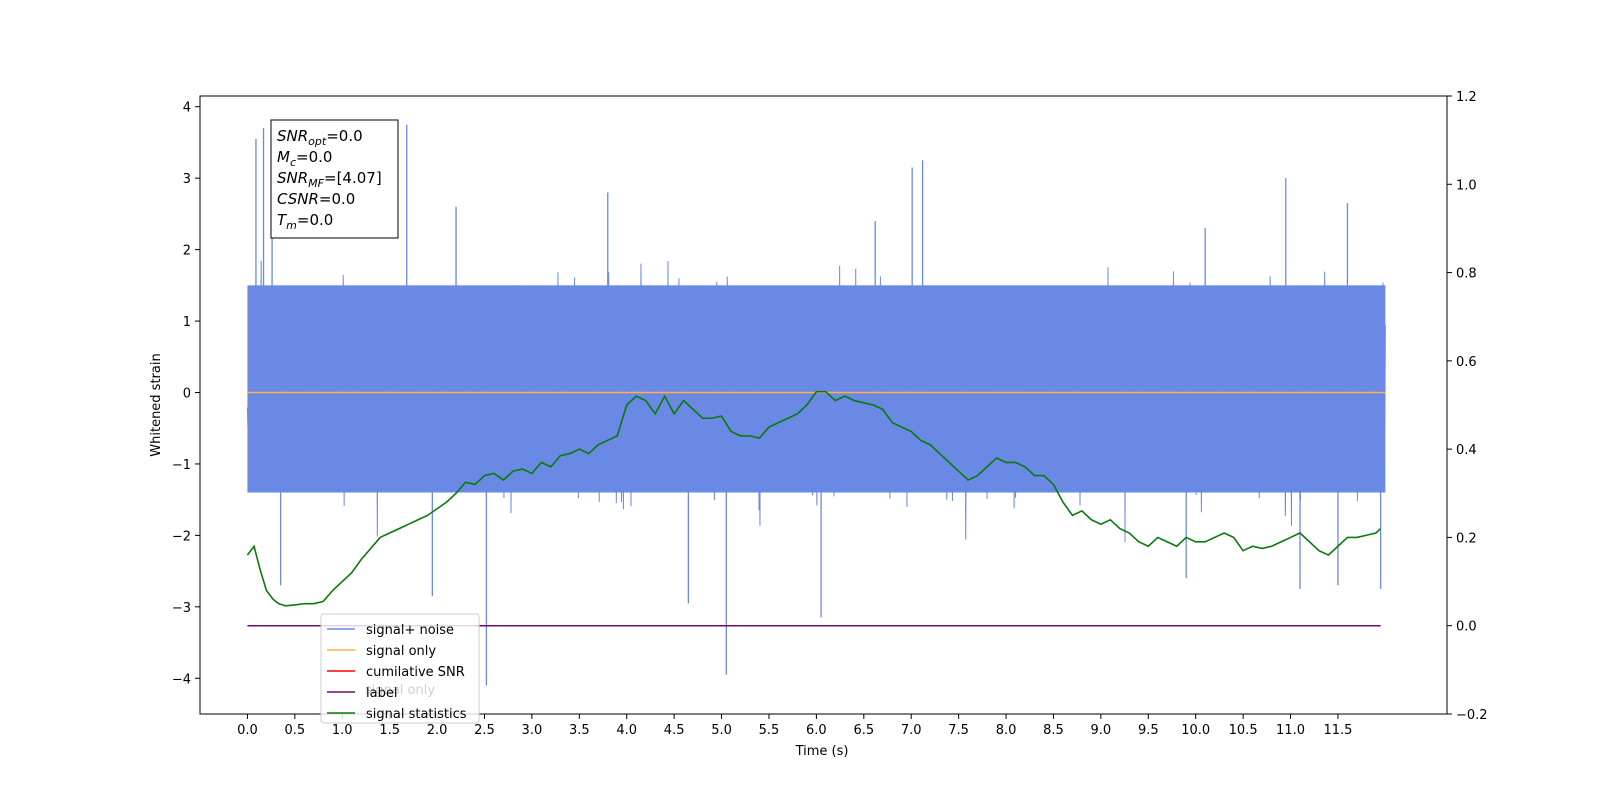 The height and width of the screenshot is (800, 1600). Describe the element at coordinates (1472, 715) in the screenshot. I see `y2-tick-label-0: −0.2` at that location.